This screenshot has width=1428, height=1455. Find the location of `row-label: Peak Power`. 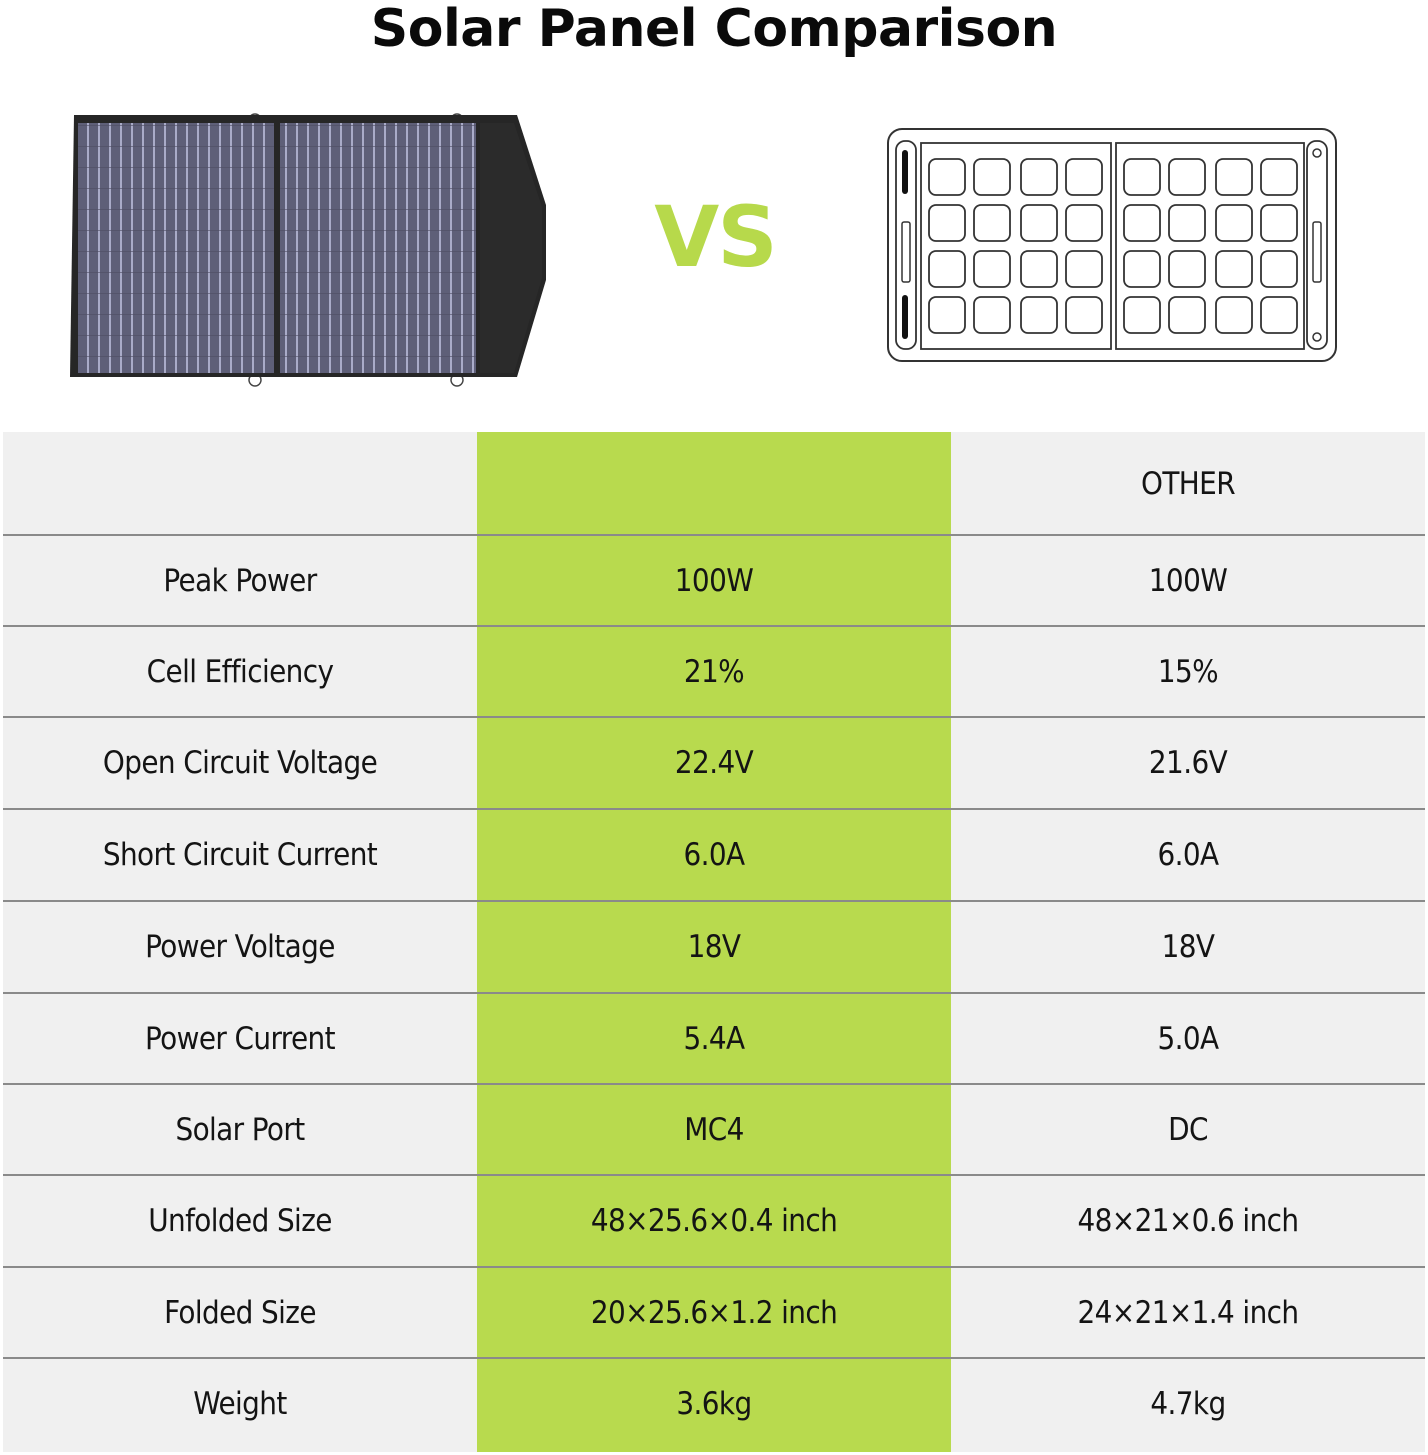

row-label: Peak Power is located at coordinates (240, 580).